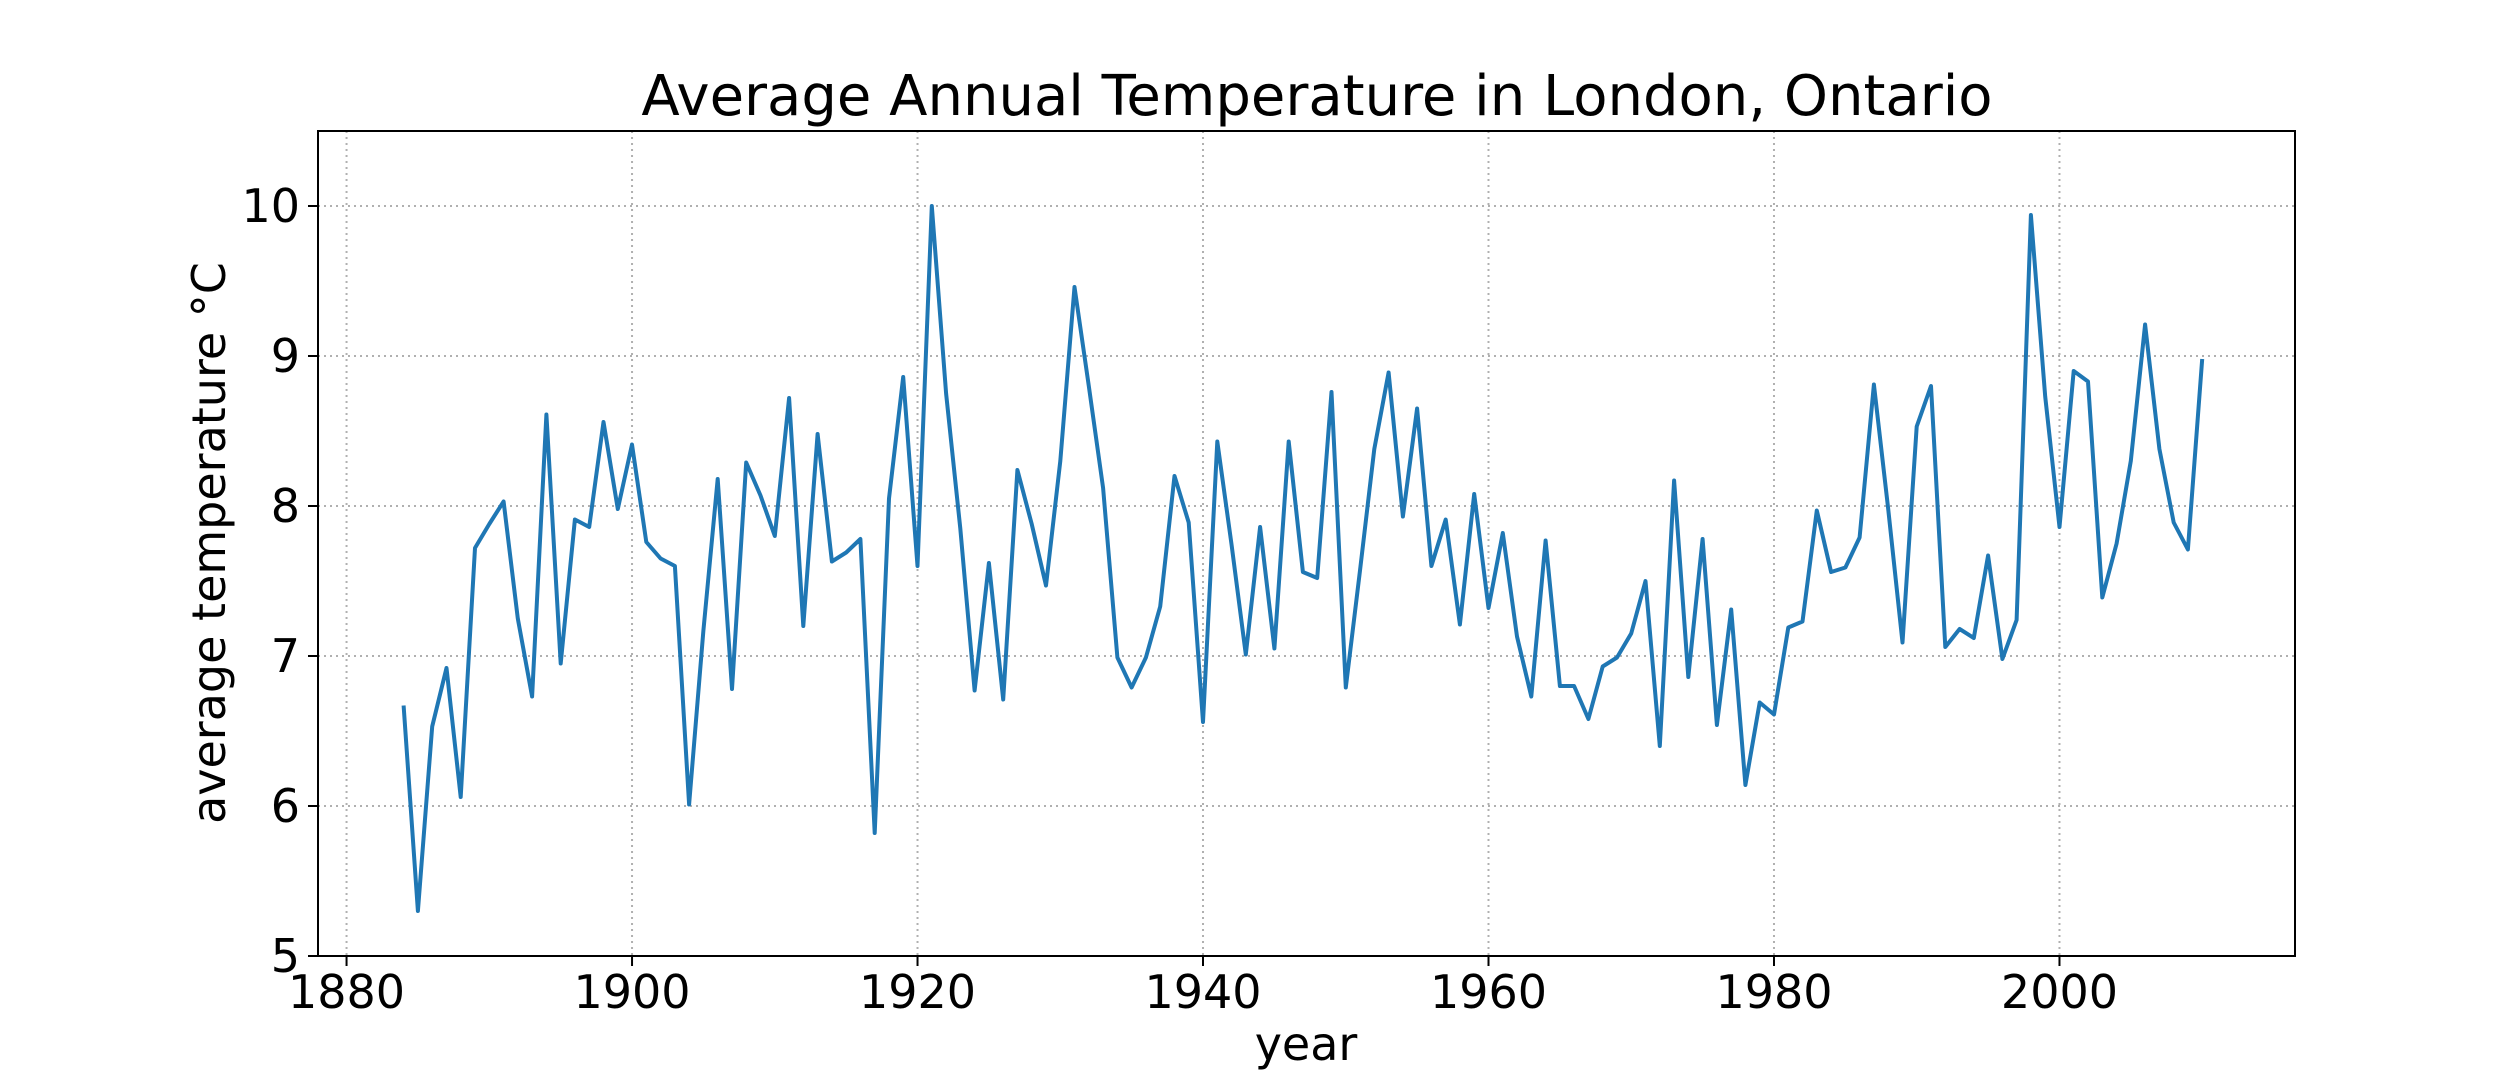 Image resolution: width=2520 pixels, height=1085 pixels. I want to click on x-tick-label: 1880, so click(346, 992).